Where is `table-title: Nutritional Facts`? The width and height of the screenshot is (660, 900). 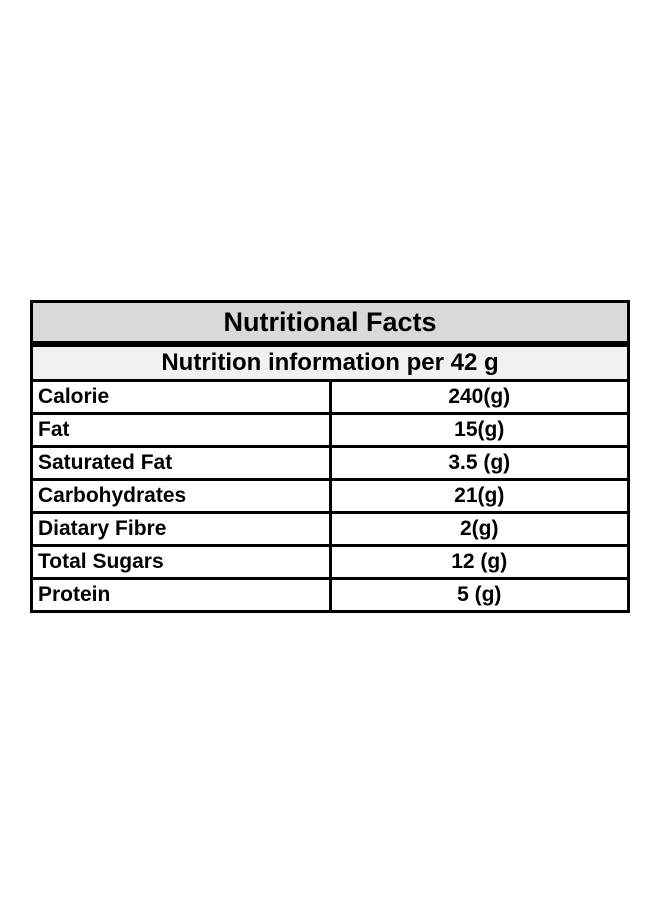
table-title: Nutritional Facts is located at coordinates (330, 323).